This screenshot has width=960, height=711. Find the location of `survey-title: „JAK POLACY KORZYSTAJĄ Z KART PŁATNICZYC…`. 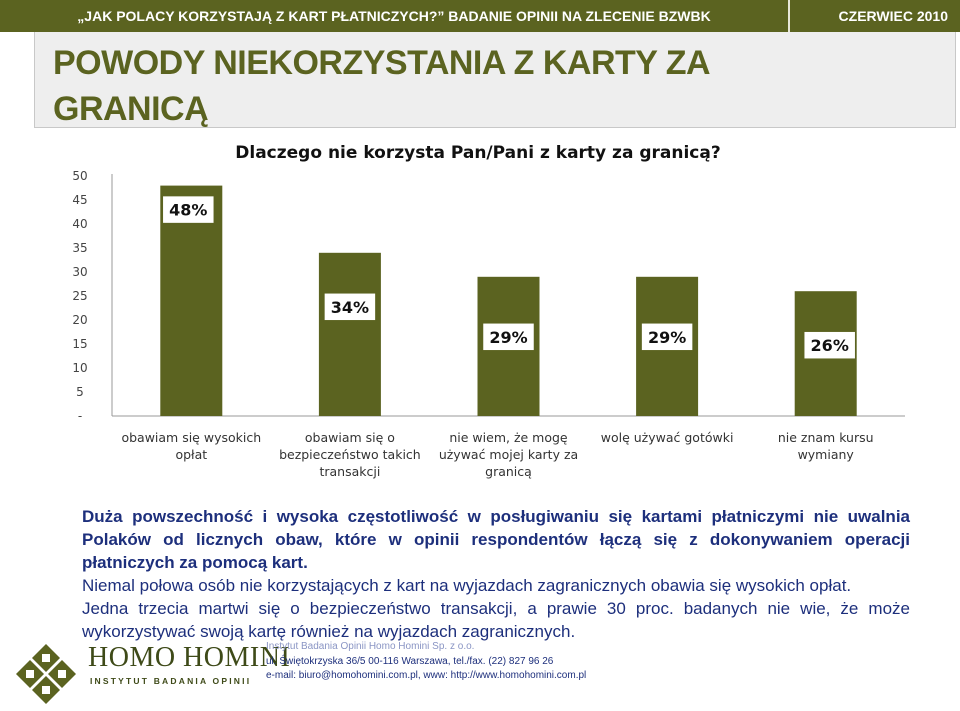

survey-title: „JAK POLACY KORZYSTAJĄ Z KART PŁATNICZYC… is located at coordinates (395, 16).